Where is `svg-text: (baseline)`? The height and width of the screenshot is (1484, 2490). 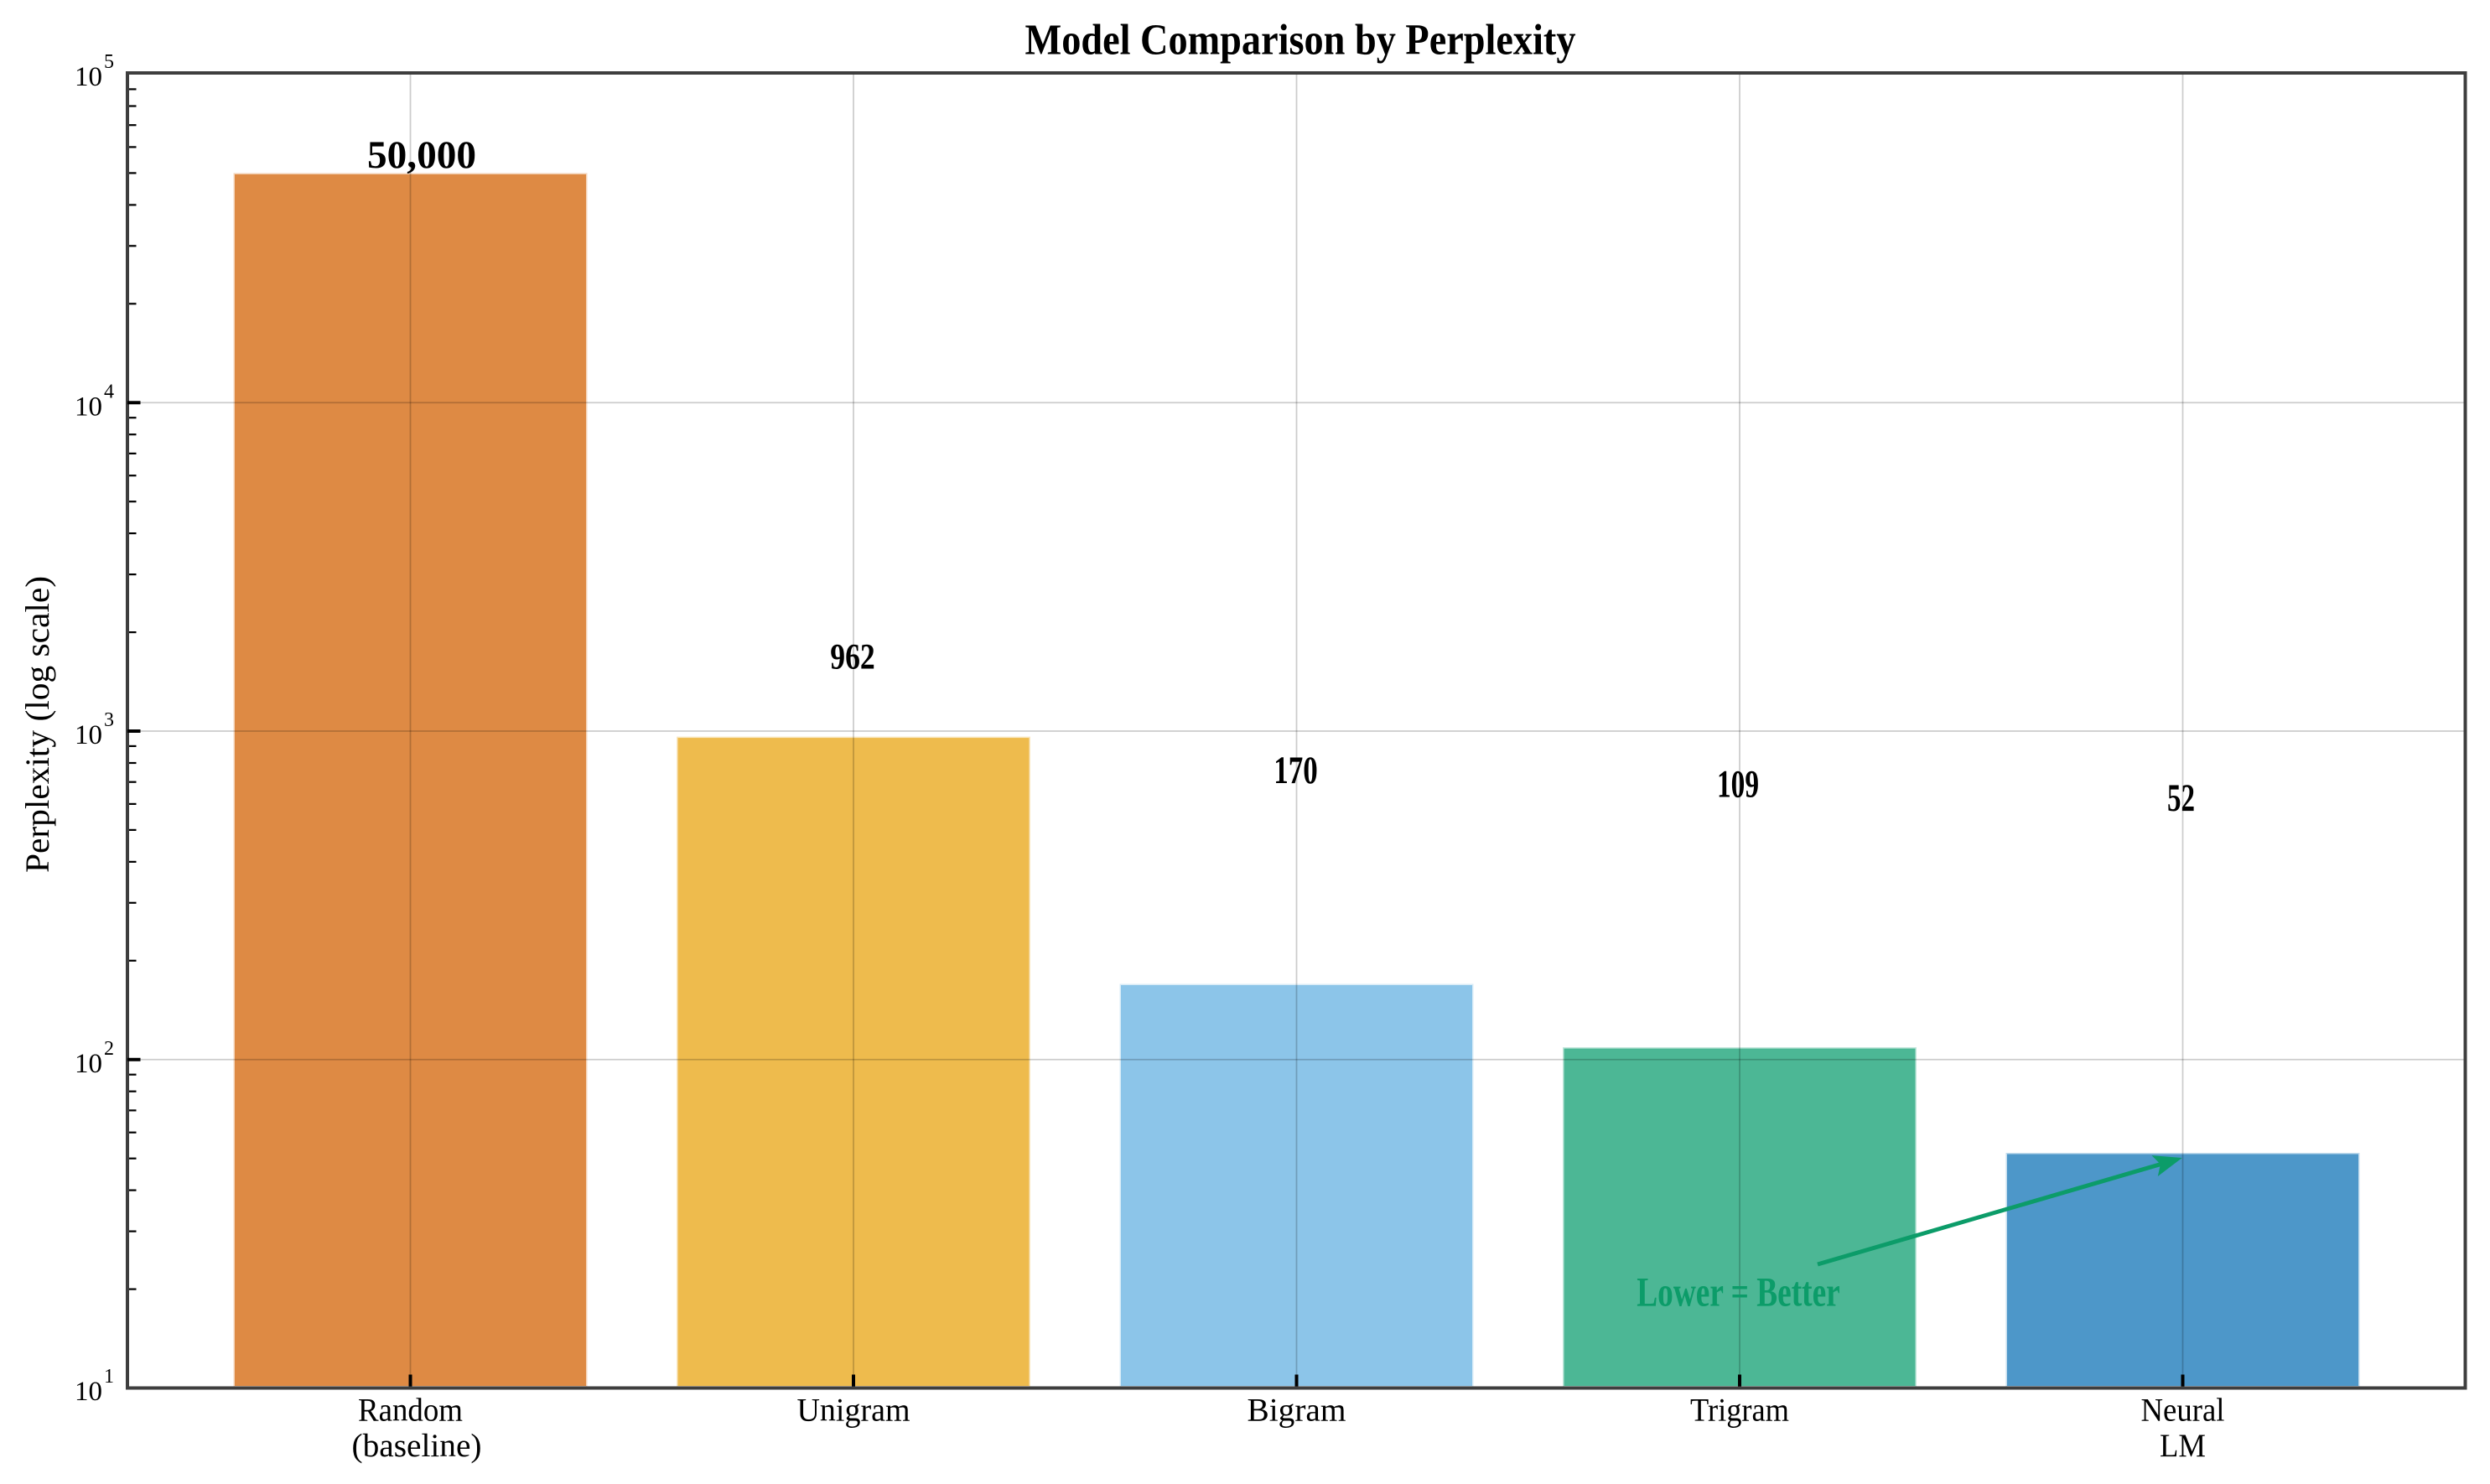
svg-text: (baseline) is located at coordinates (417, 1445).